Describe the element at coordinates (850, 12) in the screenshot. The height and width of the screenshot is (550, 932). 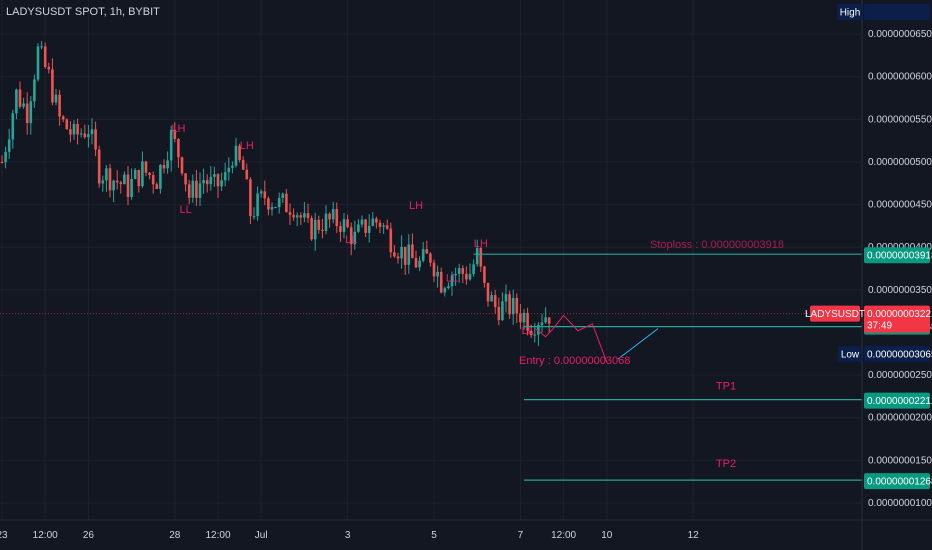
I see `high-tag-bg` at that location.